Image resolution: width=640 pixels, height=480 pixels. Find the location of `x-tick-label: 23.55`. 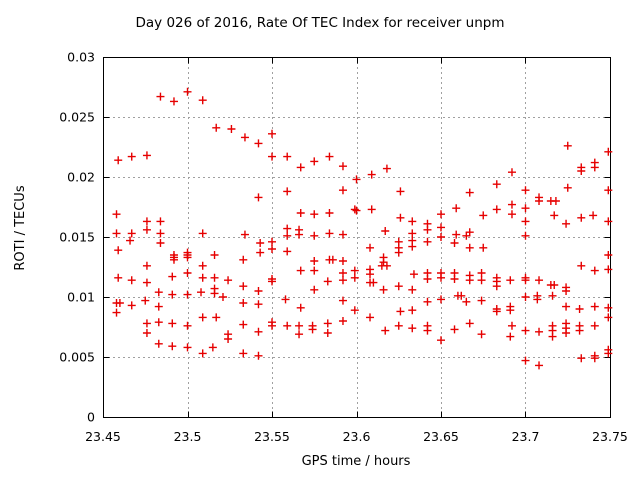

x-tick-label: 23.55 is located at coordinates (272, 436).